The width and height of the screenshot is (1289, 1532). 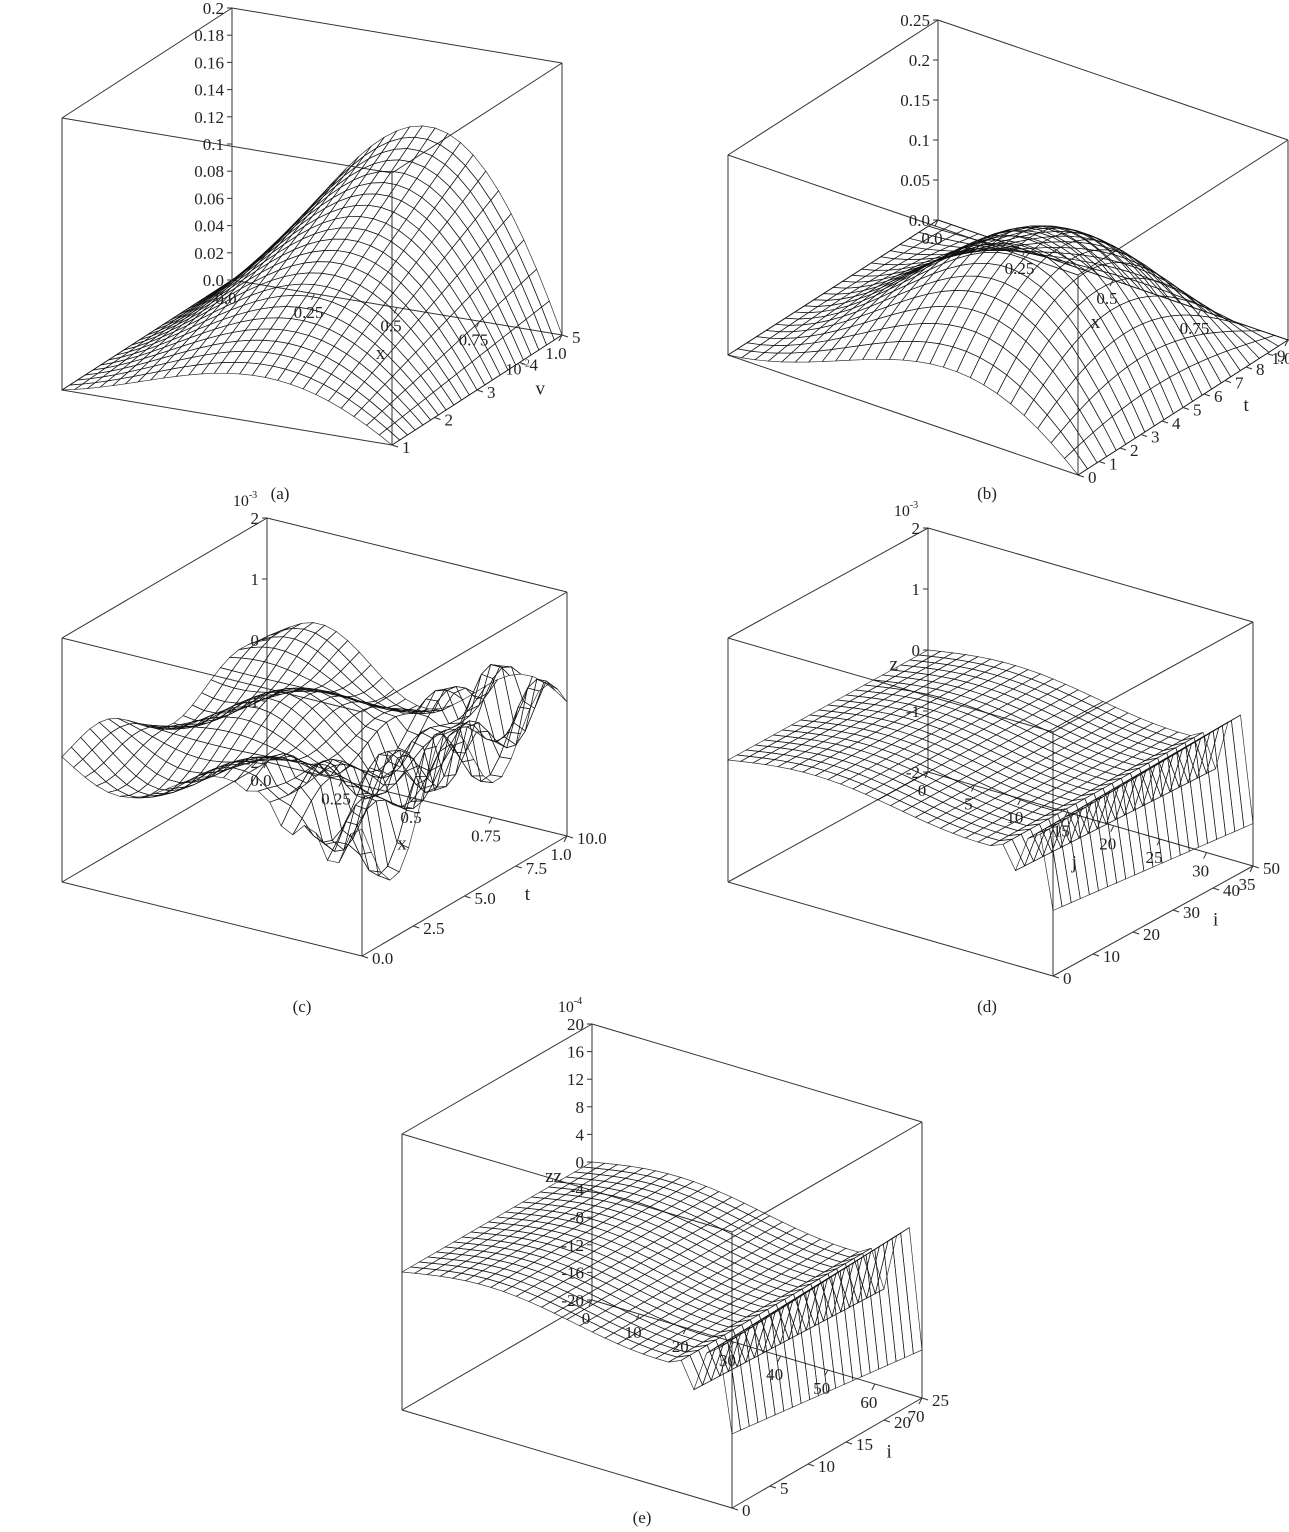 What do you see at coordinates (209, 171) in the screenshot?
I see `z-tick-label: 0.08` at bounding box center [209, 171].